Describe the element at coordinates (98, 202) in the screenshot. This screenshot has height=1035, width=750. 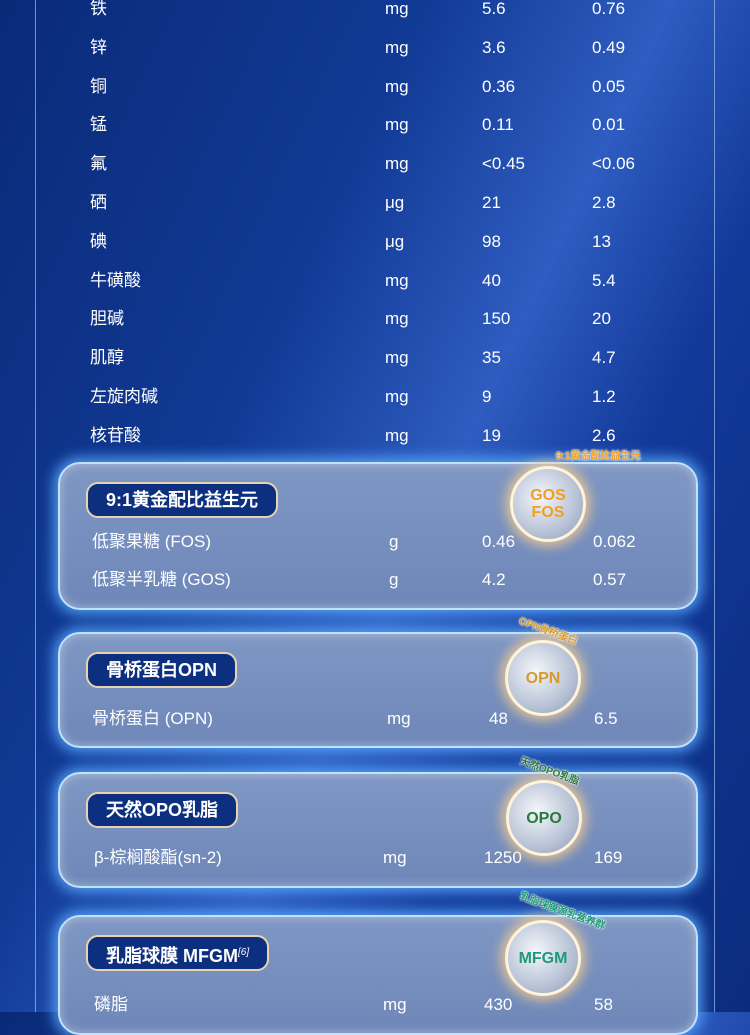
I see `cell-name: 硒` at that location.